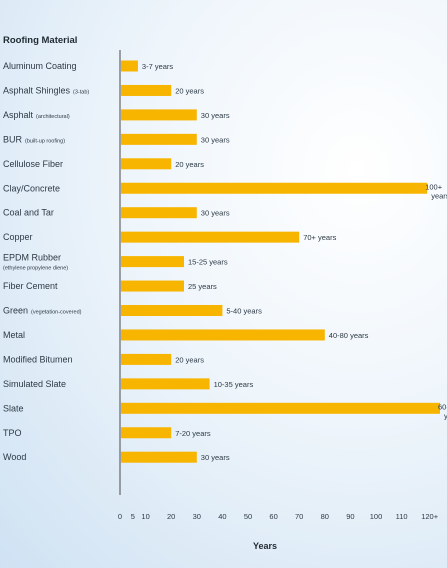 The image size is (447, 568). What do you see at coordinates (299, 516) in the screenshot?
I see `x-tick-label: 70` at bounding box center [299, 516].